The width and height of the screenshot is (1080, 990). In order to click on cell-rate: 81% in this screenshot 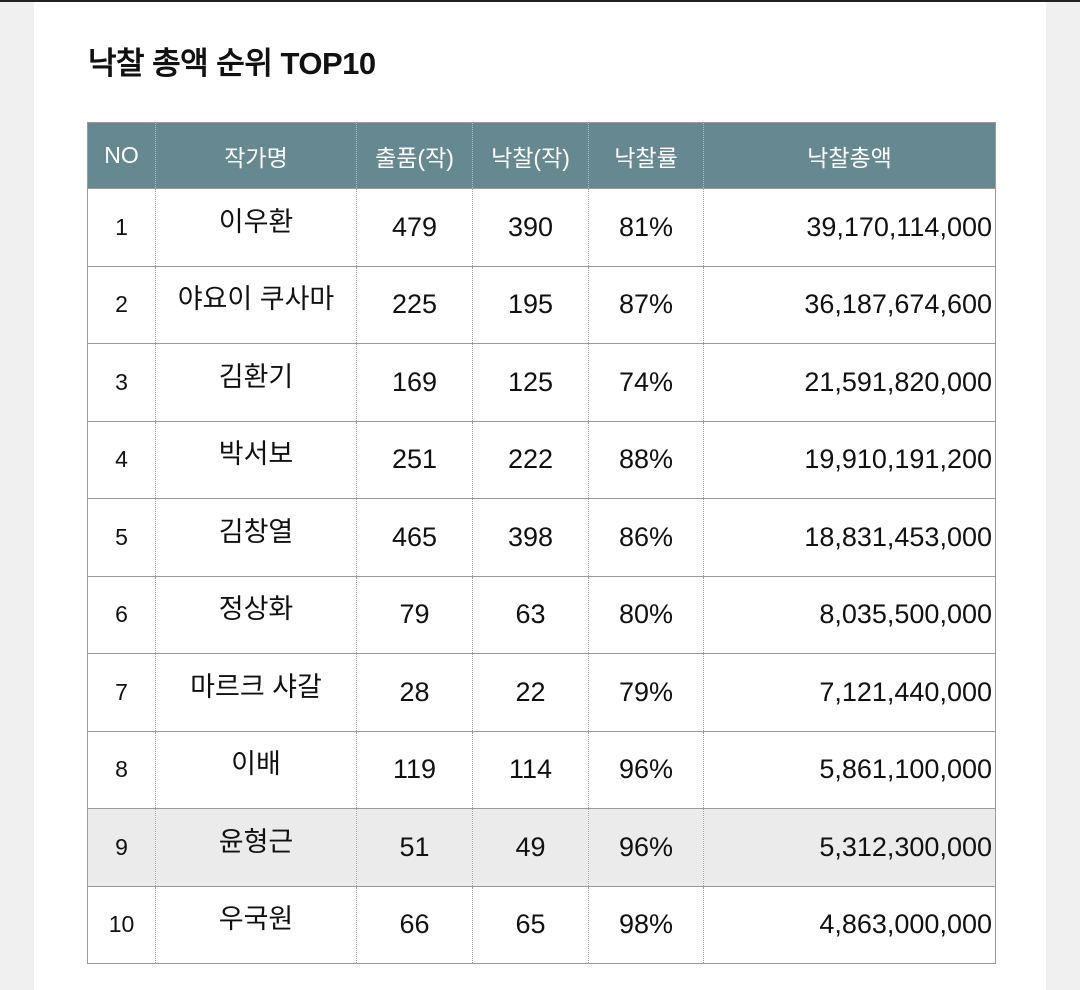, I will do `click(646, 227)`.